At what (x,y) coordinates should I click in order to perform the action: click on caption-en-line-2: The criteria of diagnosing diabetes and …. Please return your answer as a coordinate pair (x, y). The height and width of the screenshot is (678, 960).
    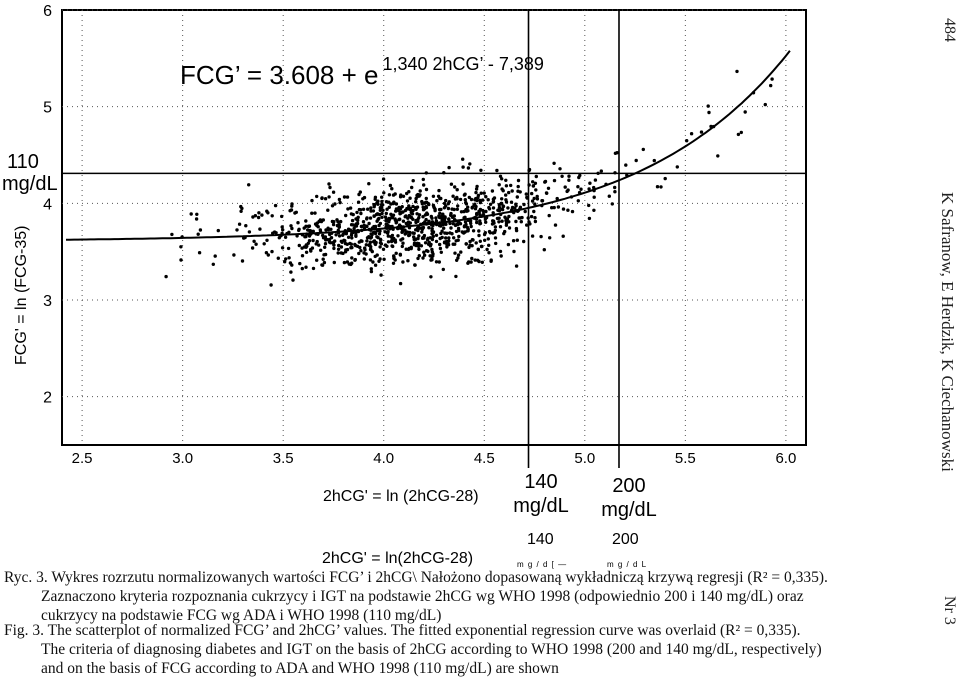
    Looking at the image, I should click on (431, 649).